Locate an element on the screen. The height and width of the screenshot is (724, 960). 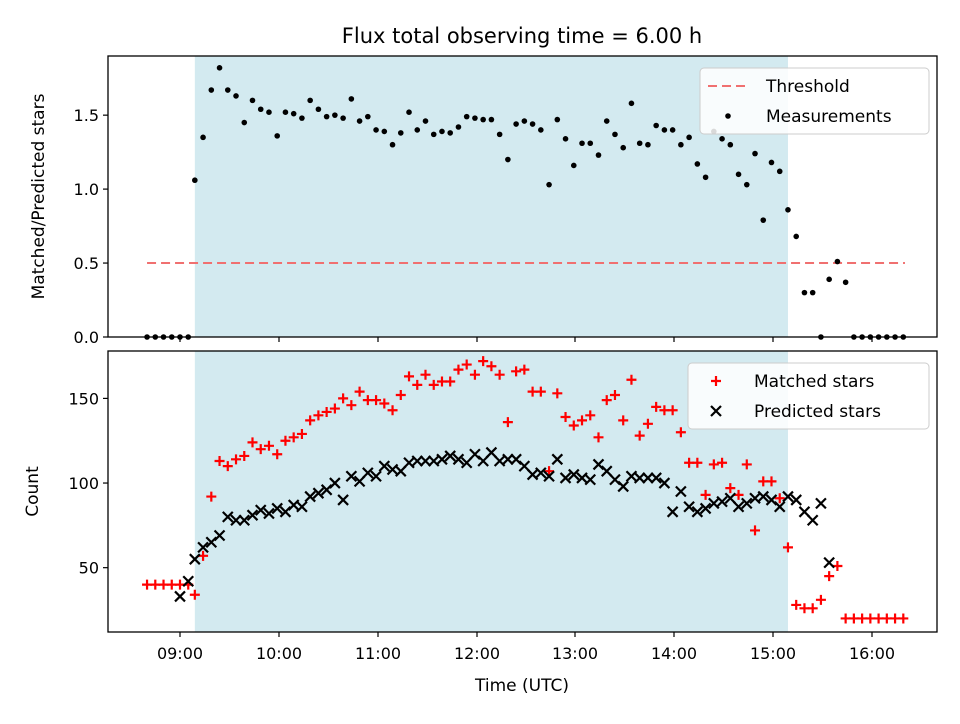
y-tick-label: 1.0 is located at coordinates (86, 189).